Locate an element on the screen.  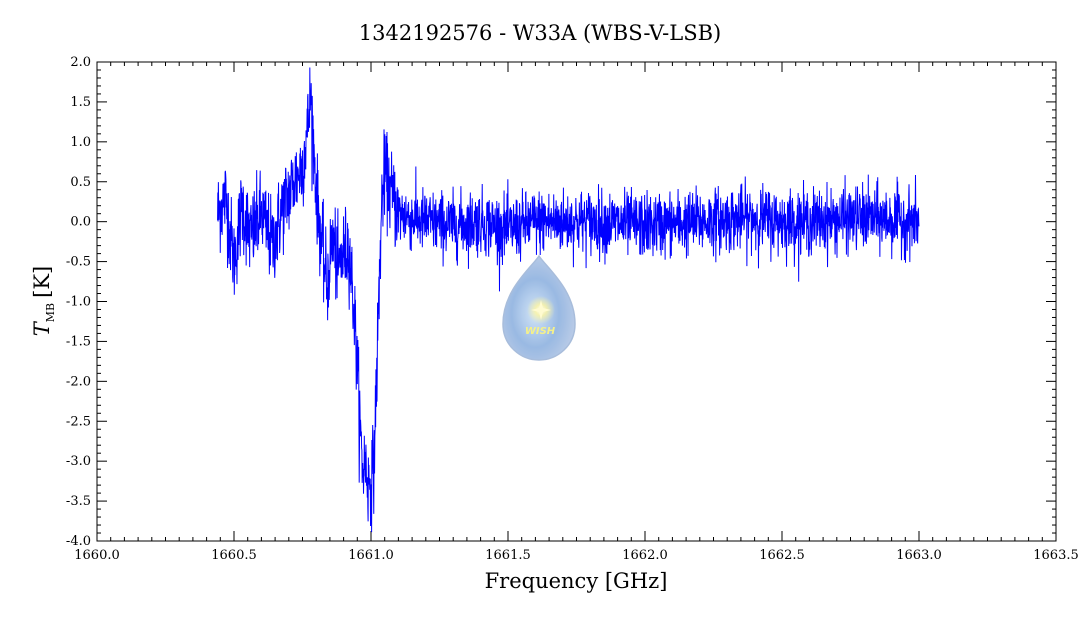
y-tick-label: 2.0 is located at coordinates (80, 62).